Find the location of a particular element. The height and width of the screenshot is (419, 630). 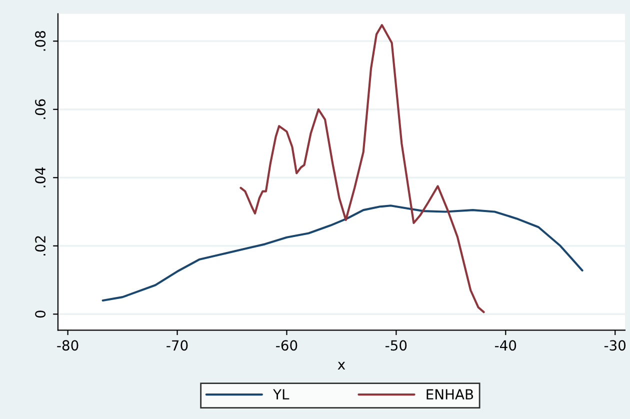

x-tick-label: -50 is located at coordinates (396, 345).